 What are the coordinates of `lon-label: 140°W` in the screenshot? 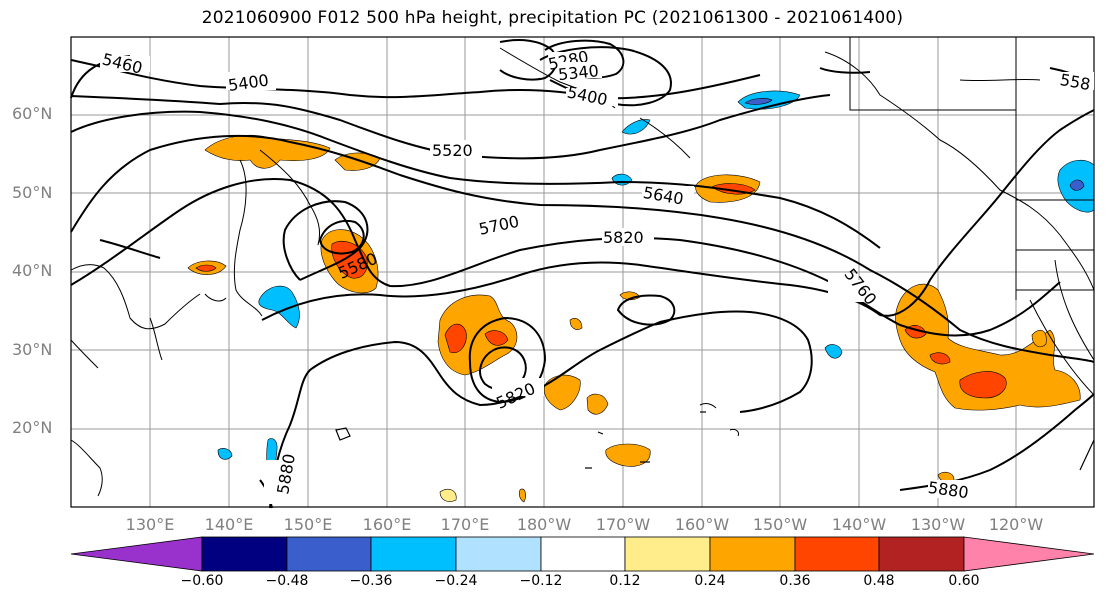 It's located at (859, 524).